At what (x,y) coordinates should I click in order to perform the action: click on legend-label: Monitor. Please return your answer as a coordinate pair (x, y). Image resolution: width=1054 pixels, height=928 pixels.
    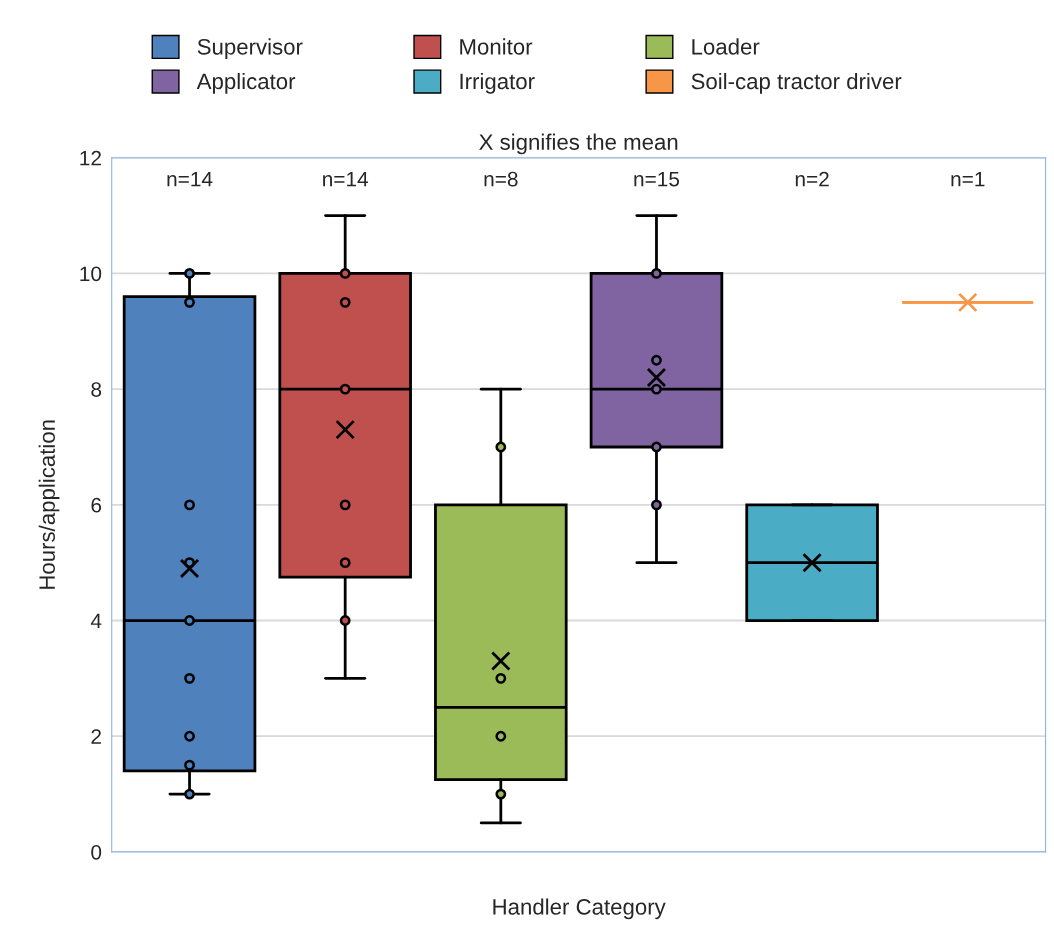
    Looking at the image, I should click on (496, 46).